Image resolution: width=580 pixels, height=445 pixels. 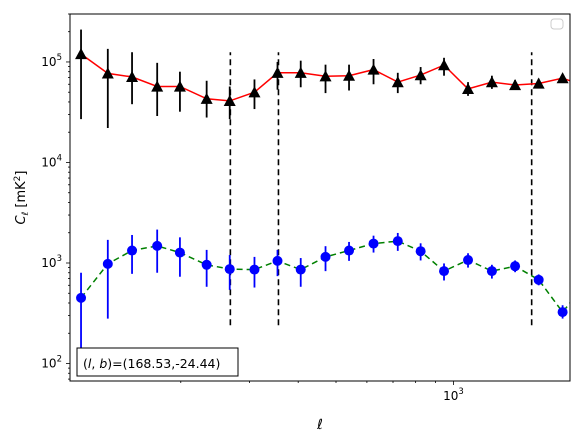 I want to click on annotation-box, so click(x=157, y=362).